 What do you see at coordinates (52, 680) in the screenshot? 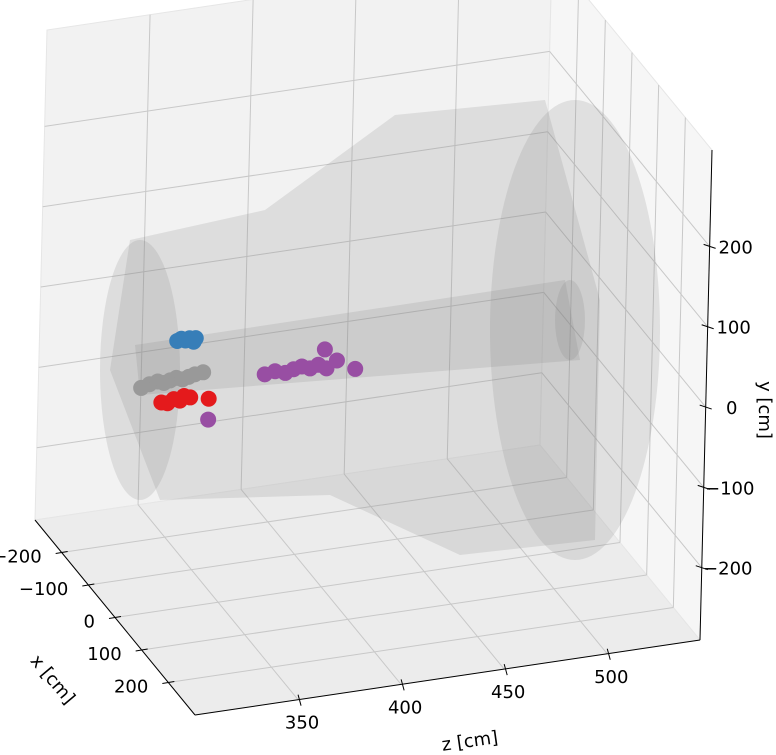
I see `x-axis-label: x [cm]` at bounding box center [52, 680].